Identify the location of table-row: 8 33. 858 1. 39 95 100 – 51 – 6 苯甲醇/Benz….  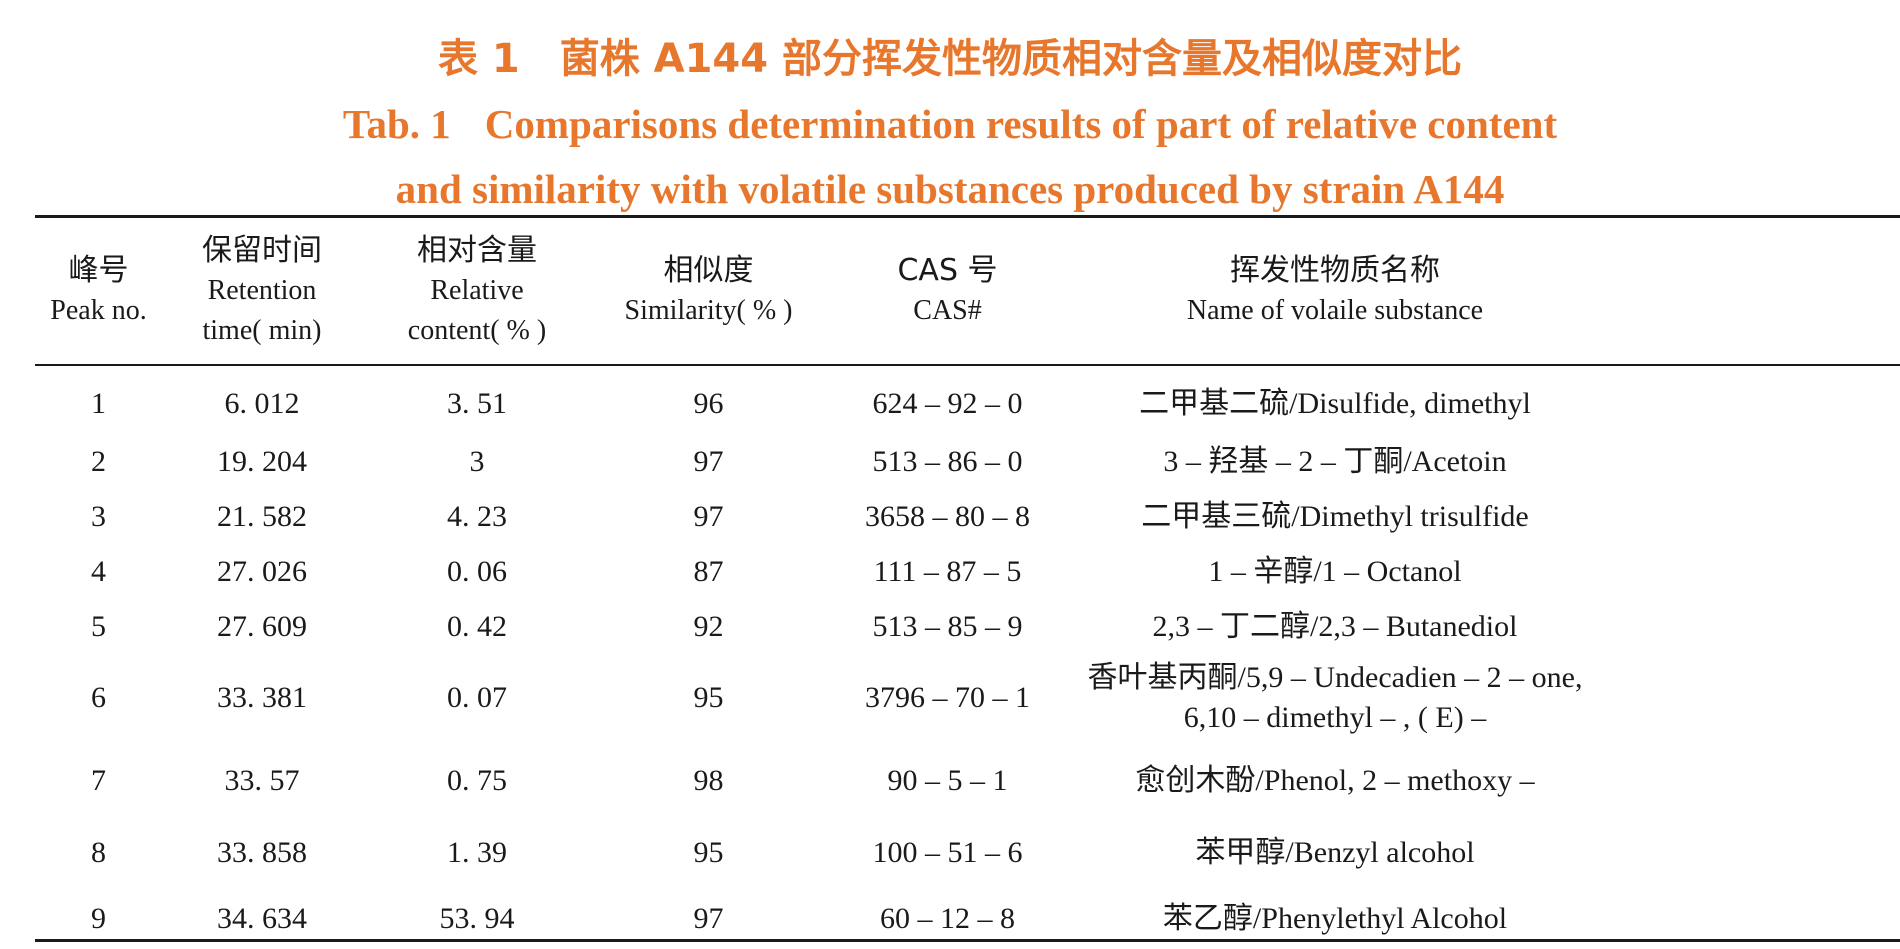
(967, 852).